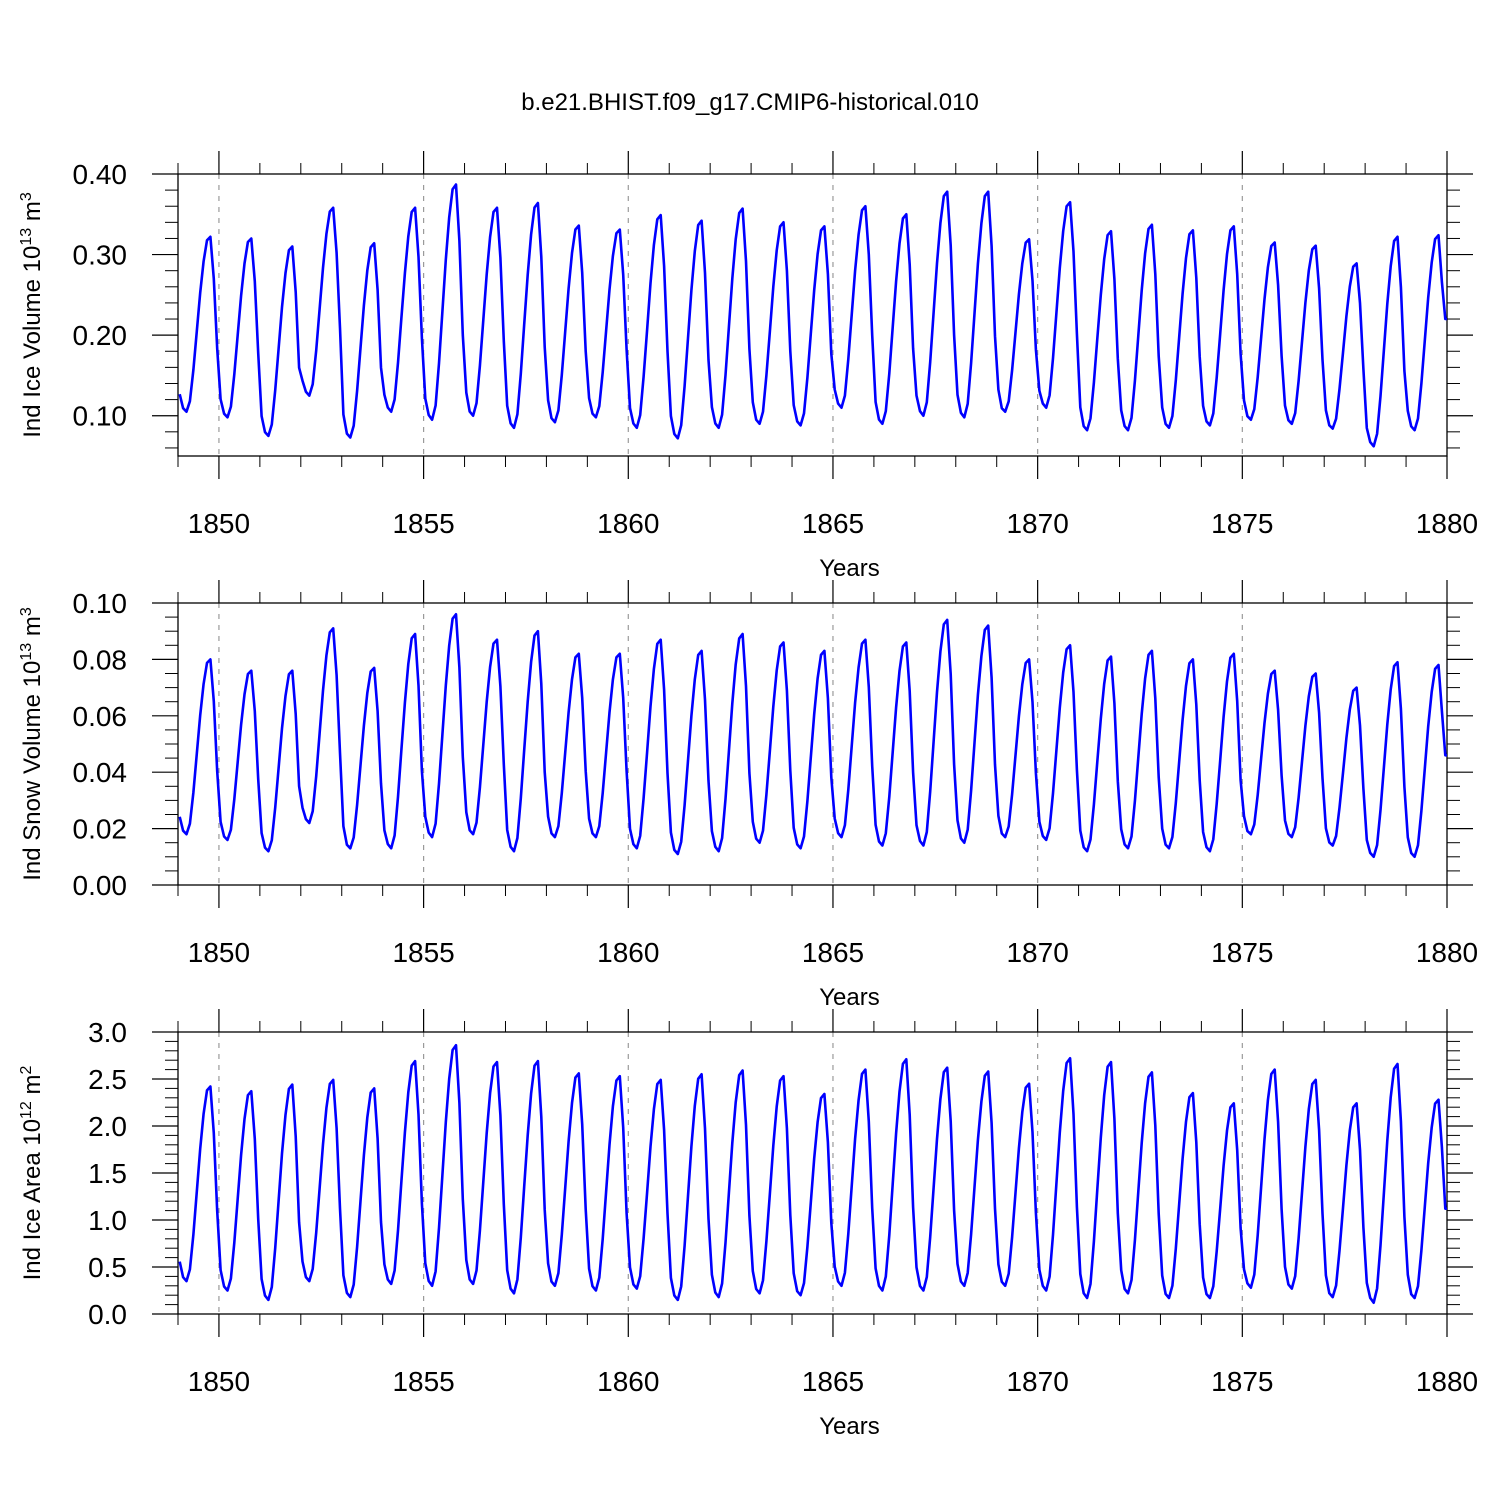 This screenshot has height=1500, width=1500. I want to click on snow-volume-x-tick-label: 1865, so click(833, 952).